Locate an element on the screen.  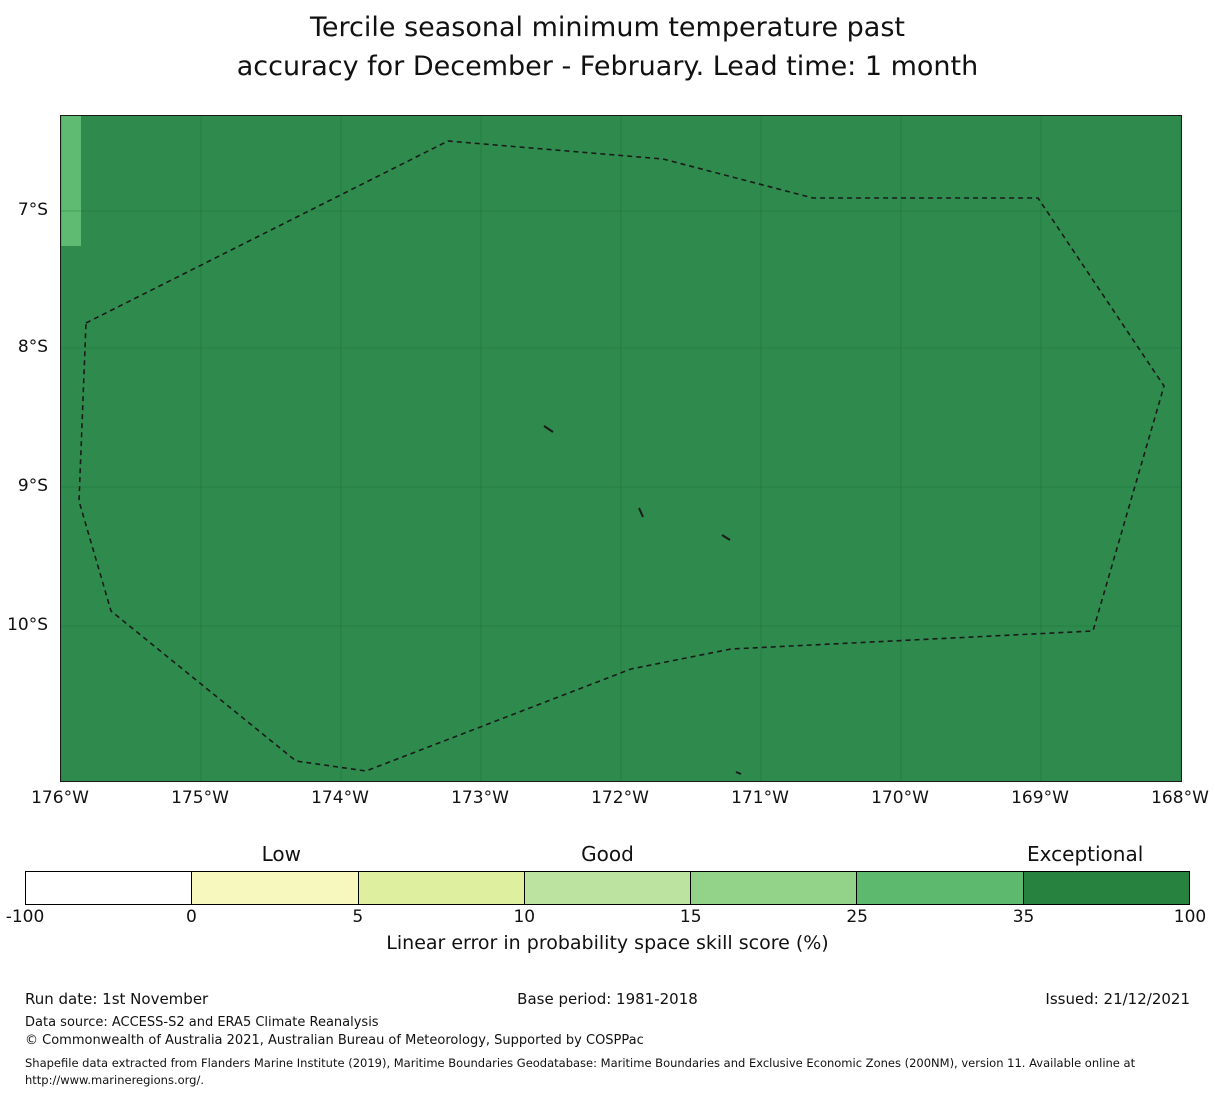
cb-tick-0: 0 is located at coordinates (191, 917).